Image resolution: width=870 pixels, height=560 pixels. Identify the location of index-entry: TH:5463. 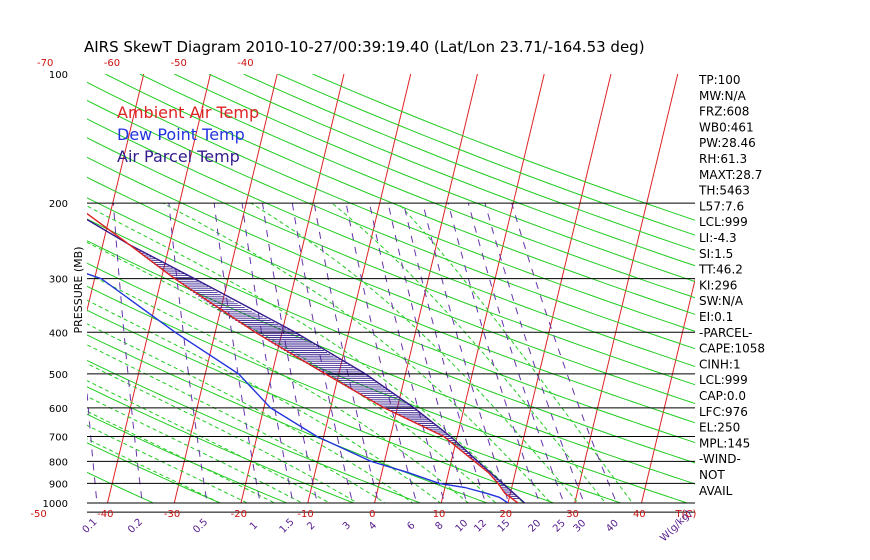
(724, 191).